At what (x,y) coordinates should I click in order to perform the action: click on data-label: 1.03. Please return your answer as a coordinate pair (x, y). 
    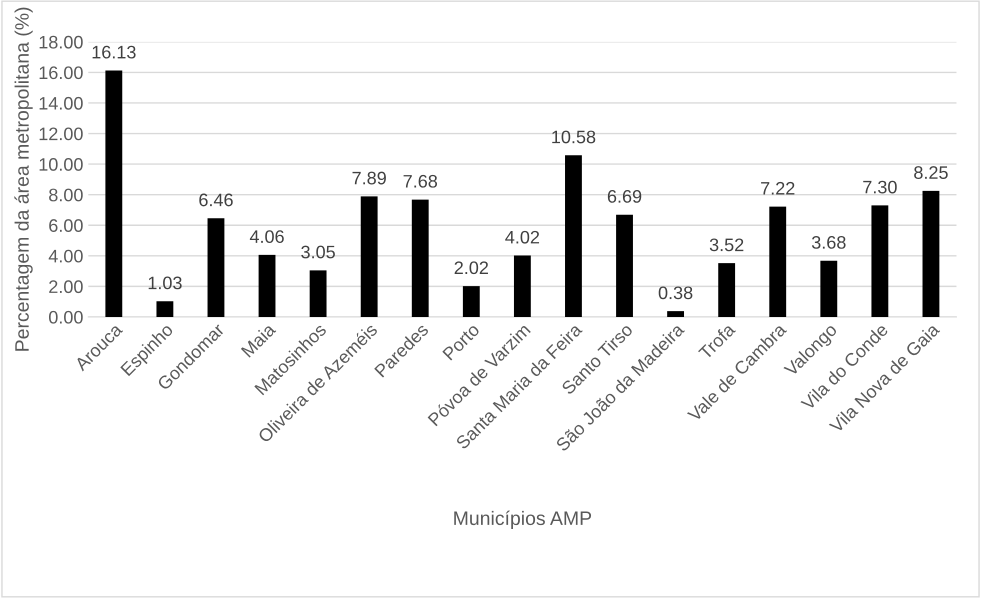
    Looking at the image, I should click on (165, 283).